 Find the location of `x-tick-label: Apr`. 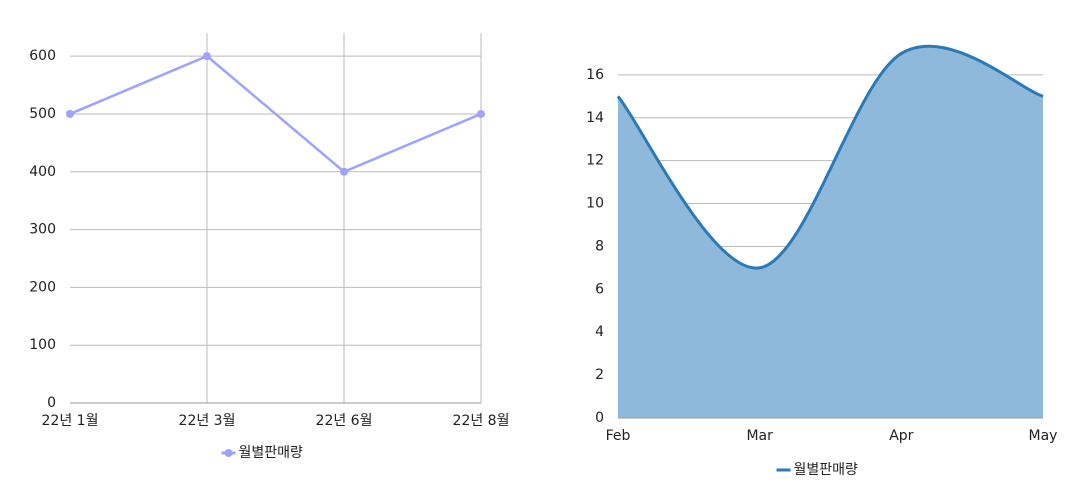

x-tick-label: Apr is located at coordinates (901, 436).